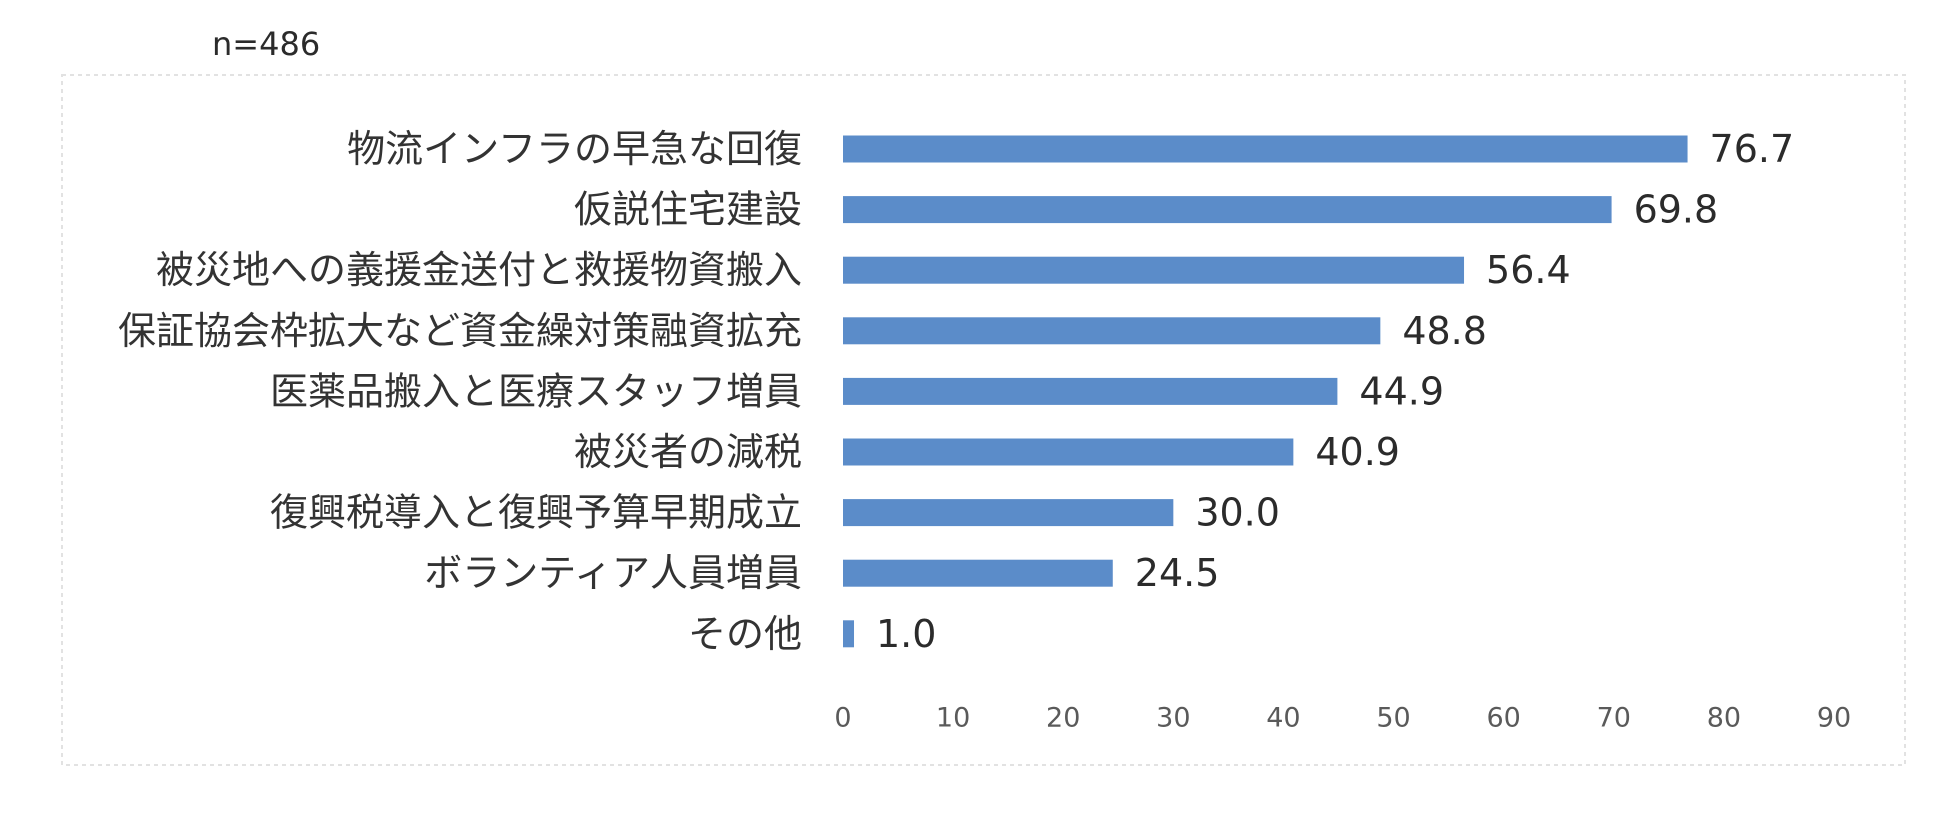 This screenshot has width=1950, height=830. I want to click on data-label: 24.5, so click(1177, 573).